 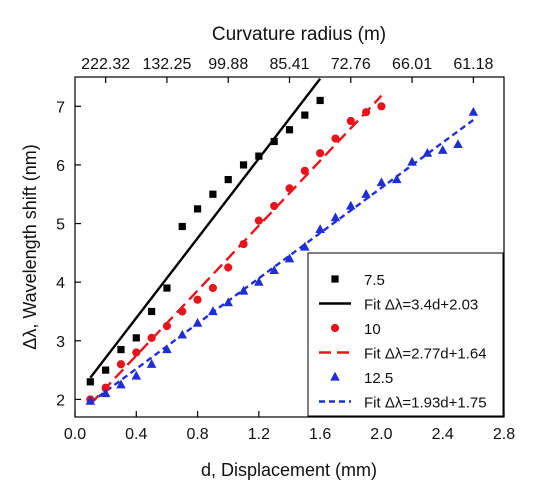 I want to click on top-tick-label: 132.25, so click(x=166, y=64).